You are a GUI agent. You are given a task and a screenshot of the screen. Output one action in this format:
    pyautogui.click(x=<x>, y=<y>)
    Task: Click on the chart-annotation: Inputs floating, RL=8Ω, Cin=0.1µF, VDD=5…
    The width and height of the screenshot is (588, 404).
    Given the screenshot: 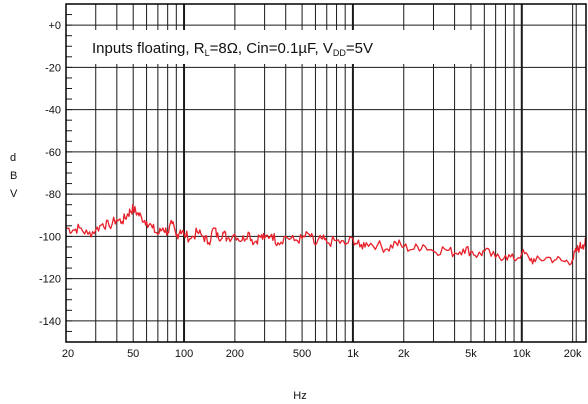 What is the action you would take?
    pyautogui.click(x=232, y=49)
    